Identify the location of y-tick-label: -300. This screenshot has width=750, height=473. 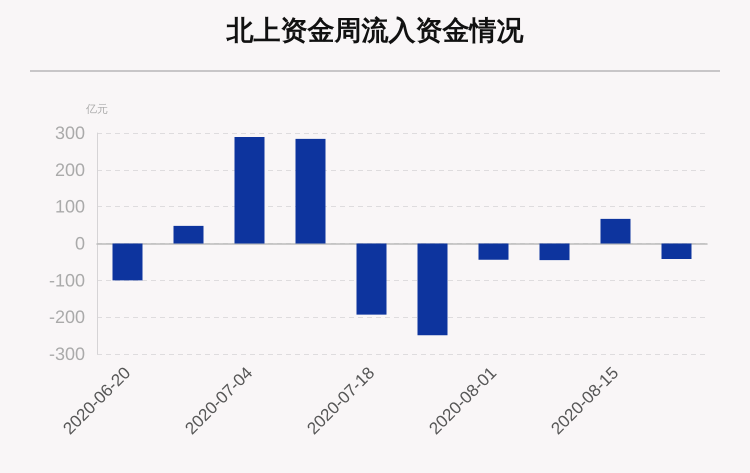
(66, 354).